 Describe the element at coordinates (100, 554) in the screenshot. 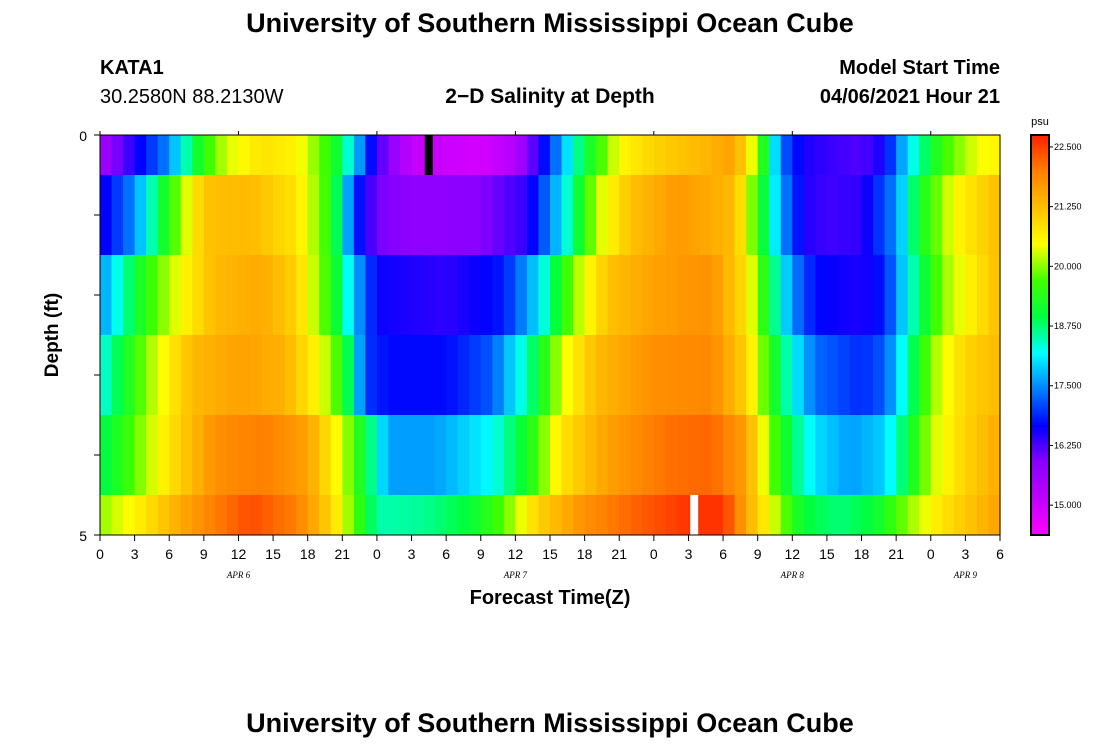

I see `x-tick-label: 0` at that location.